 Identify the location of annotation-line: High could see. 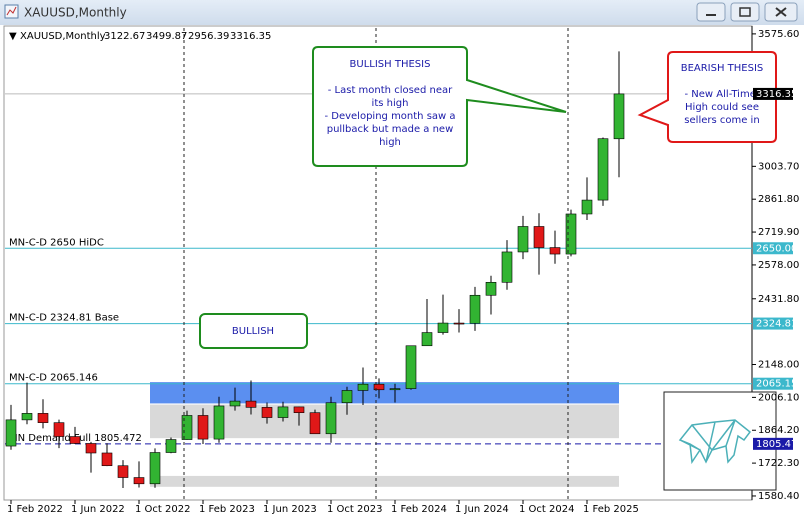
(722, 107).